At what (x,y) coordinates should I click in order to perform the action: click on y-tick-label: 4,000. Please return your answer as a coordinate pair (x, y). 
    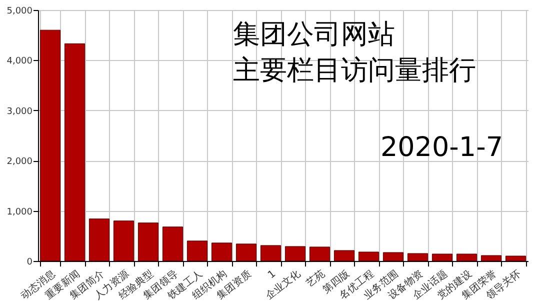
    Looking at the image, I should click on (19, 61).